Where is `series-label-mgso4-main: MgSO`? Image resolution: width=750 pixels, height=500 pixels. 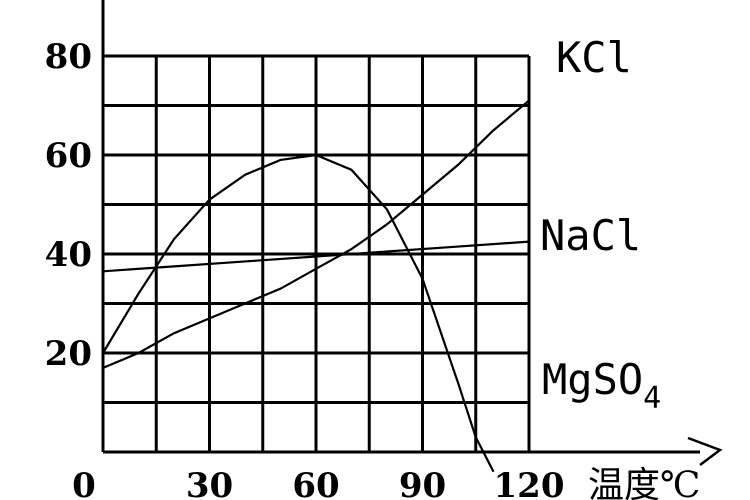 series-label-mgso4-main: MgSO is located at coordinates (592, 379).